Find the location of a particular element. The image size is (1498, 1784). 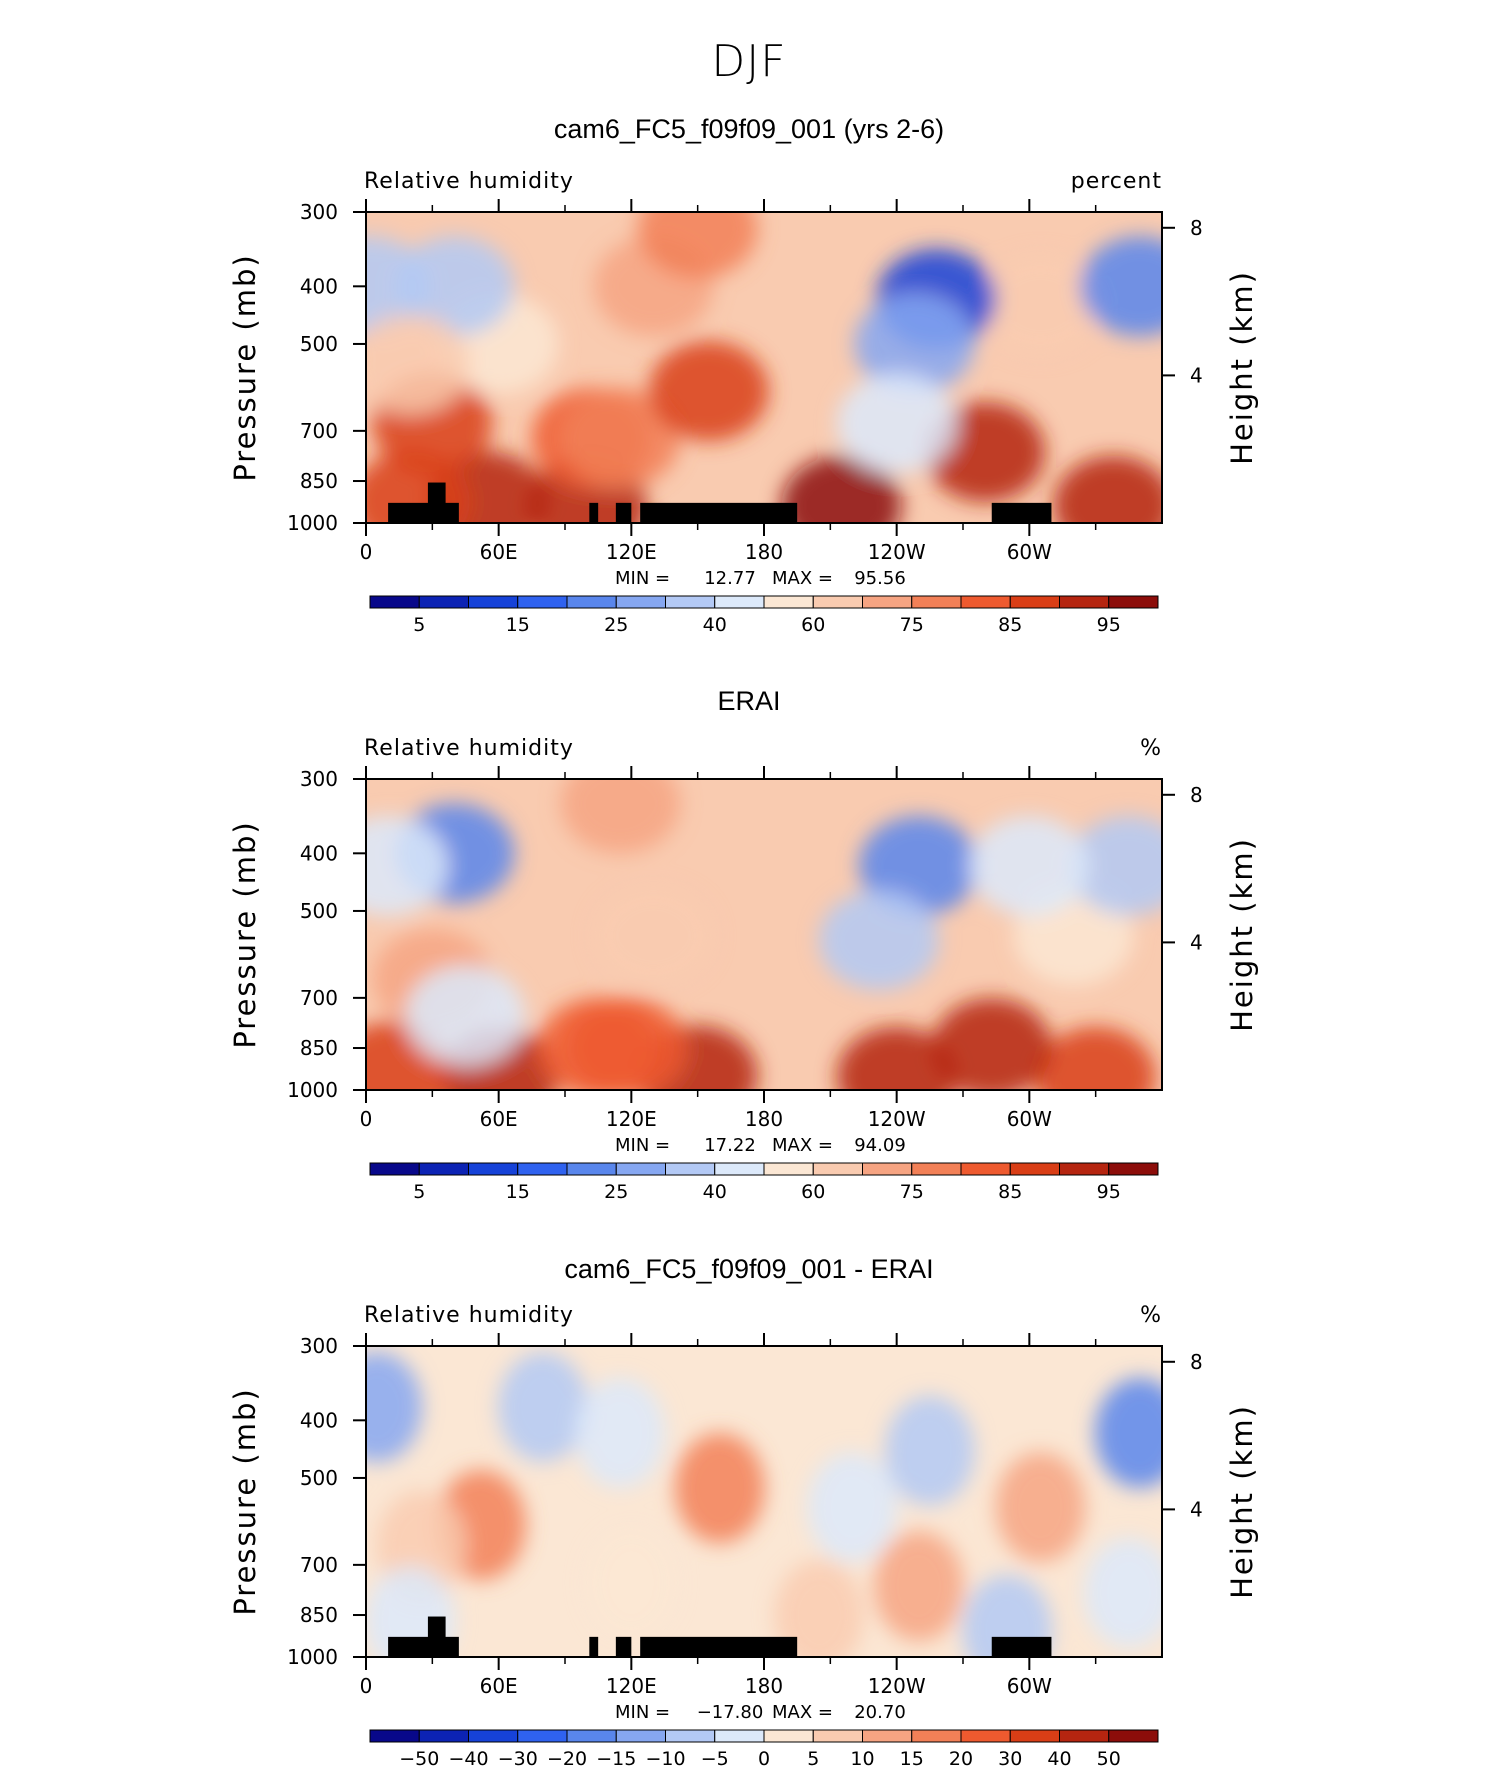

colorbar-label: 25 is located at coordinates (616, 625).